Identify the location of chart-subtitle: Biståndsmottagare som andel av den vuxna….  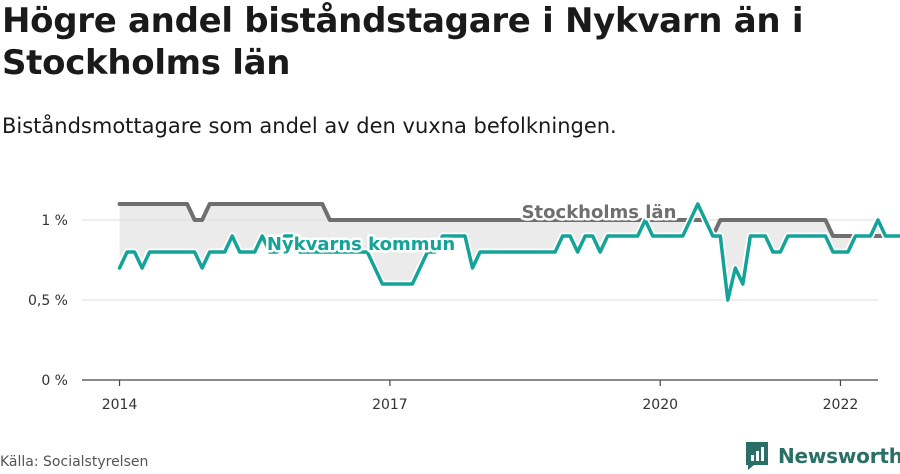
(309, 126).